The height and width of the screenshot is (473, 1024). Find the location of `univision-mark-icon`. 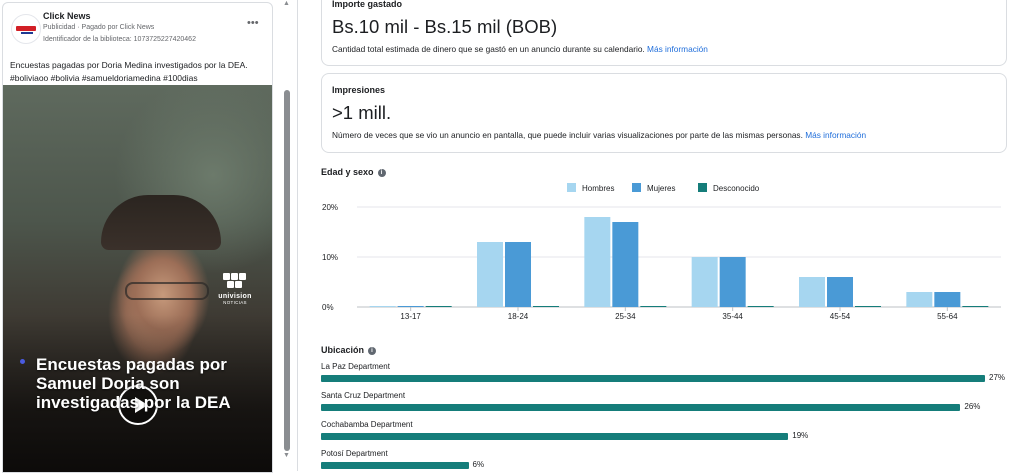

univision-mark-icon is located at coordinates (235, 282).